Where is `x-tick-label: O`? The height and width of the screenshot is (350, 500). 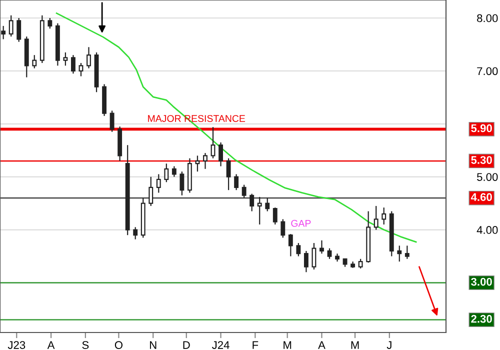 x-tick-label: O is located at coordinates (118, 345).